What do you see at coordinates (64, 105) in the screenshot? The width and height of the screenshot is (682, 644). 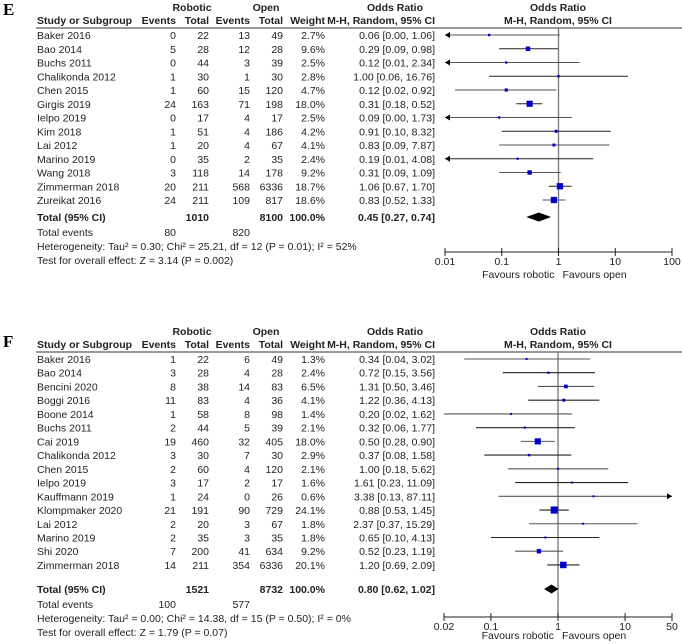 I see `study-name: Girgis 2019` at bounding box center [64, 105].